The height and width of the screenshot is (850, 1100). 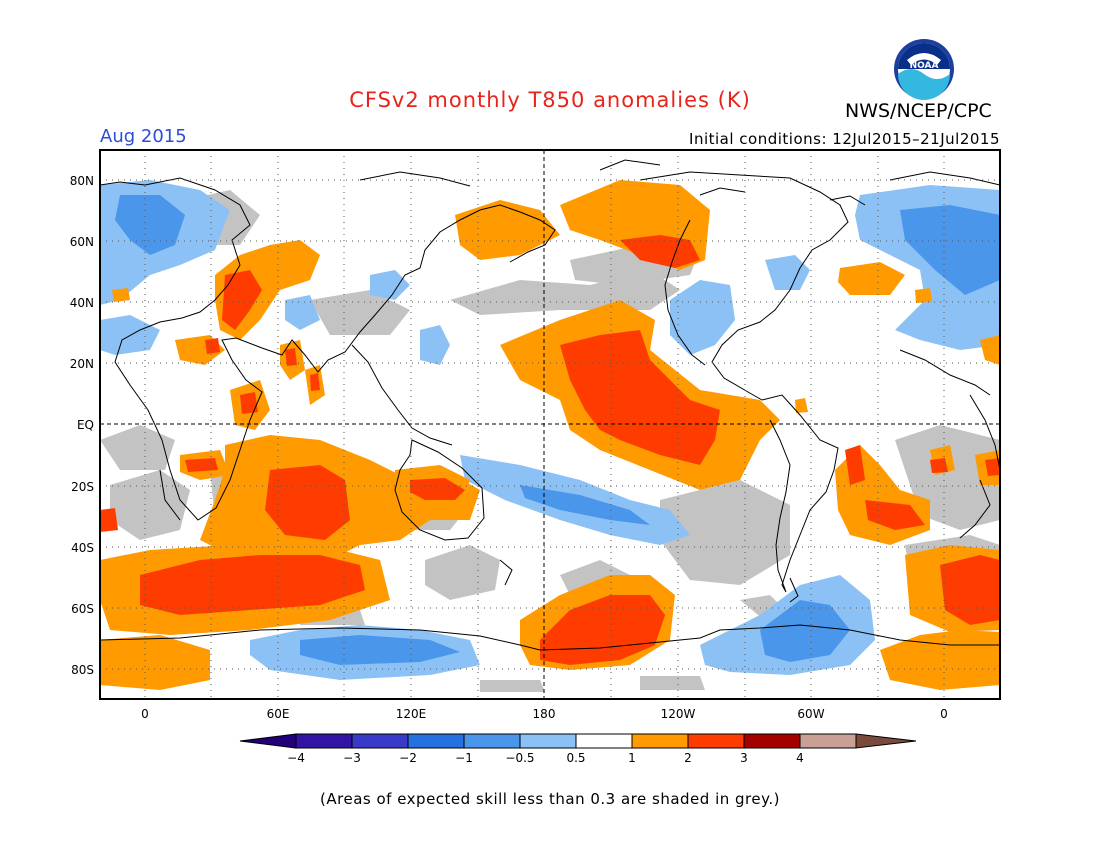 What do you see at coordinates (82, 303) in the screenshot?
I see `lat-label: 40N` at bounding box center [82, 303].